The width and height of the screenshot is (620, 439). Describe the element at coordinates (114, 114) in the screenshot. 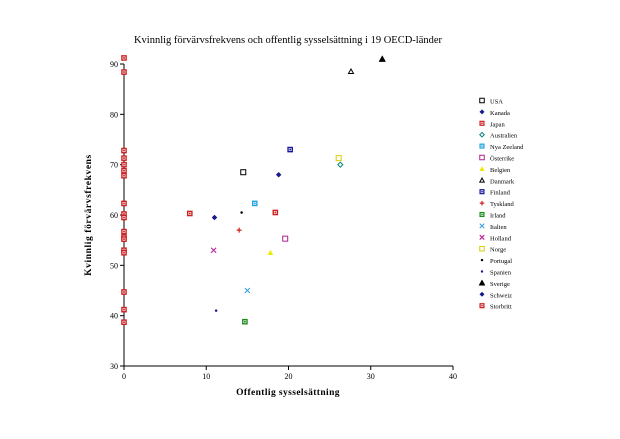

I see `y-tick-label: 80` at that location.